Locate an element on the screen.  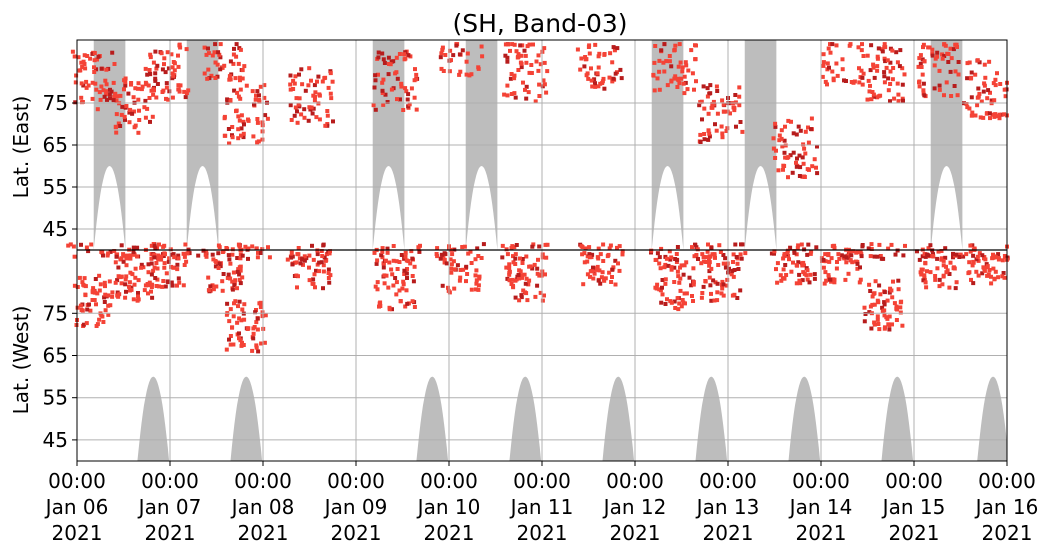
x-tick-time: 00:00 is located at coordinates (728, 481).